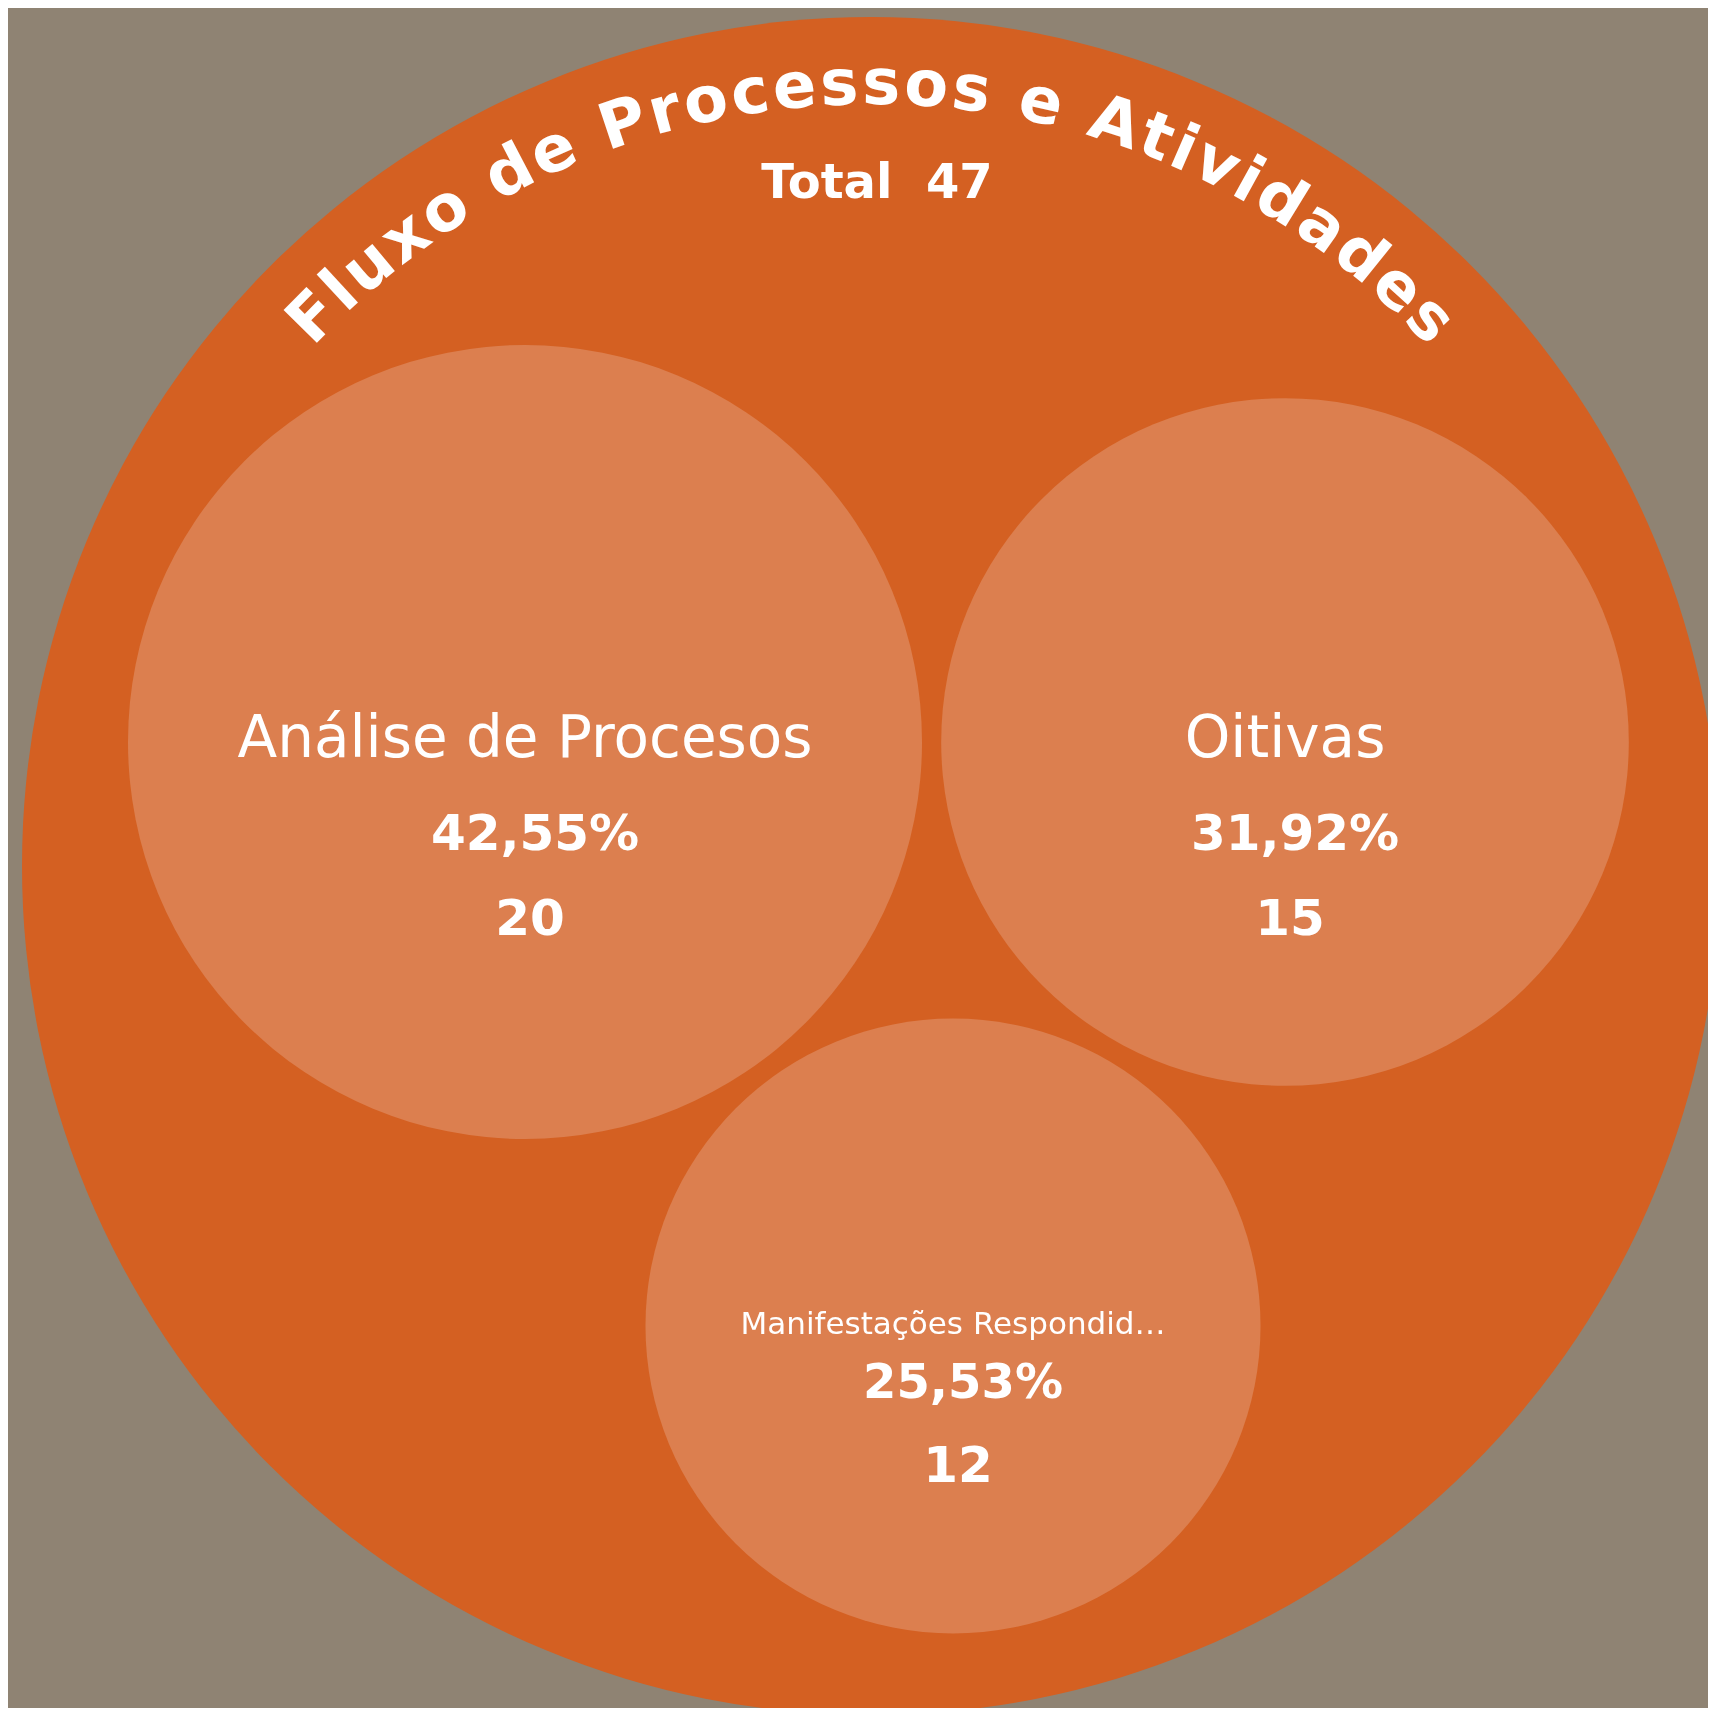 The height and width of the screenshot is (1715, 1718). Describe the element at coordinates (525, 737) in the screenshot. I see `category-label: Análise de Procesos` at that location.